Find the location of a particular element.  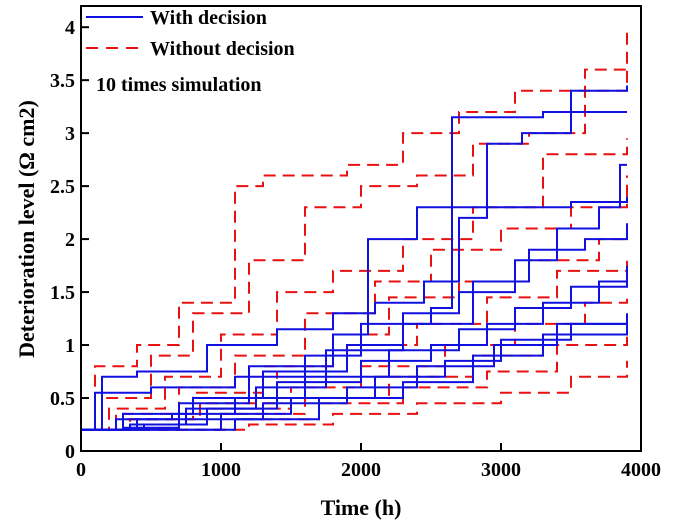

x-tick-label: 2000 is located at coordinates (361, 470).